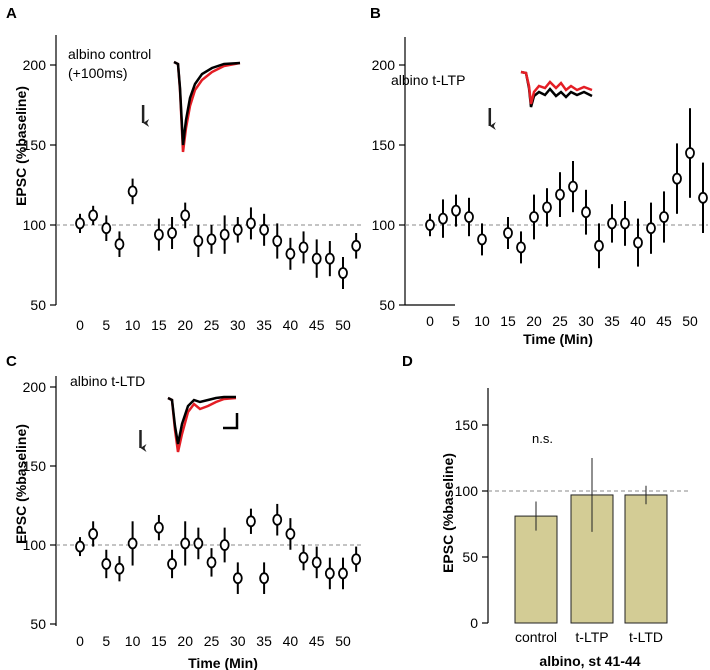 Image resolution: width=710 pixels, height=670 pixels. I want to click on panel-d-y-tick-label: 150, so click(467, 425).